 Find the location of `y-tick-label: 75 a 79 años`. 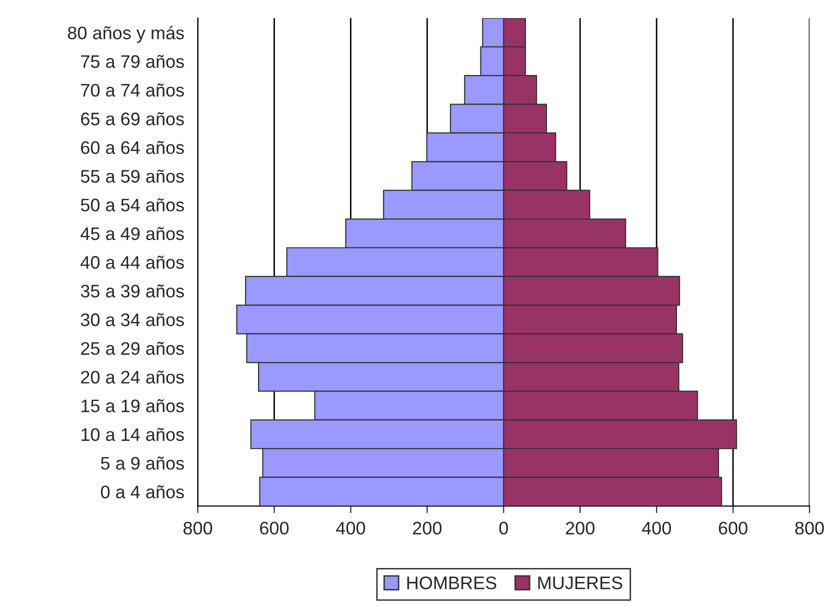

y-tick-label: 75 a 79 años is located at coordinates (132, 61).